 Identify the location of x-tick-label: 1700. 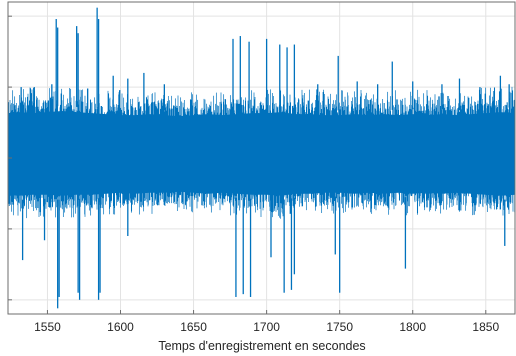
(266, 327).